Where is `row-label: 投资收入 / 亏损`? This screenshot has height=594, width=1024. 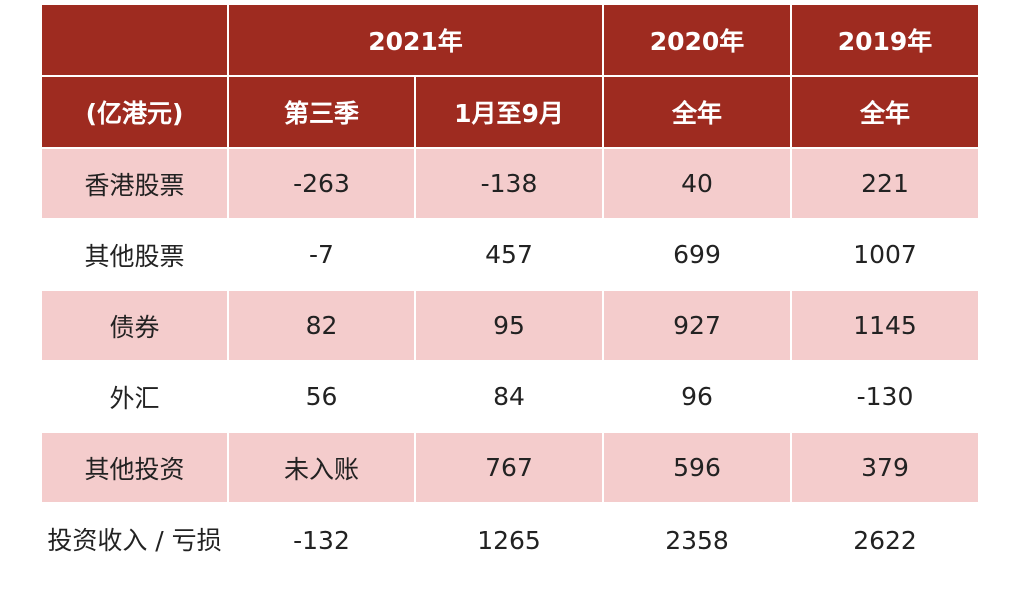
row-label: 投资收入 / 亏损 is located at coordinates (134, 541).